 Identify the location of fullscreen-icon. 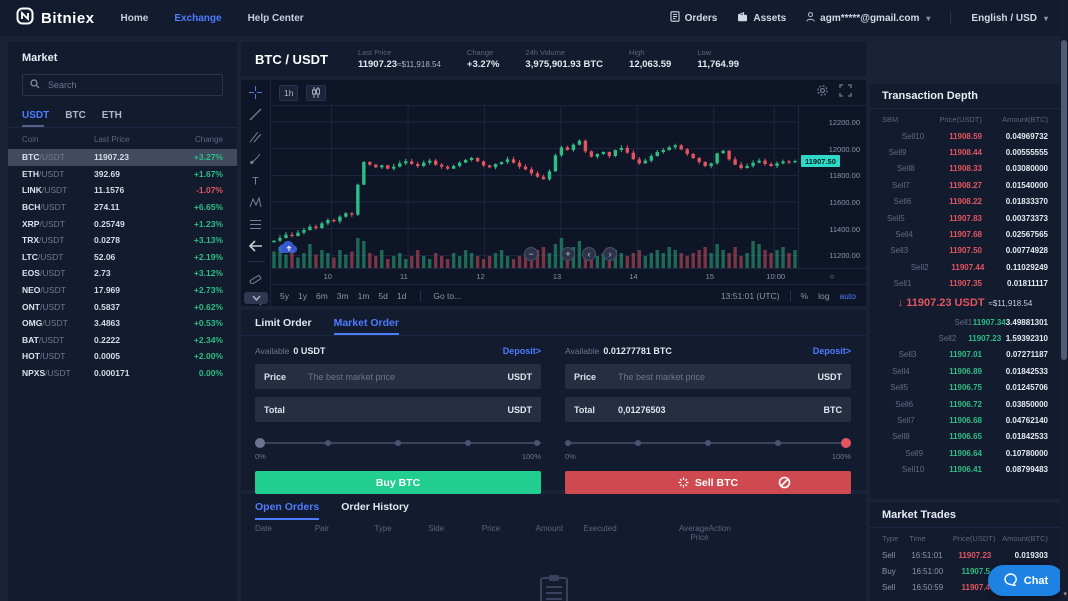
(845, 92).